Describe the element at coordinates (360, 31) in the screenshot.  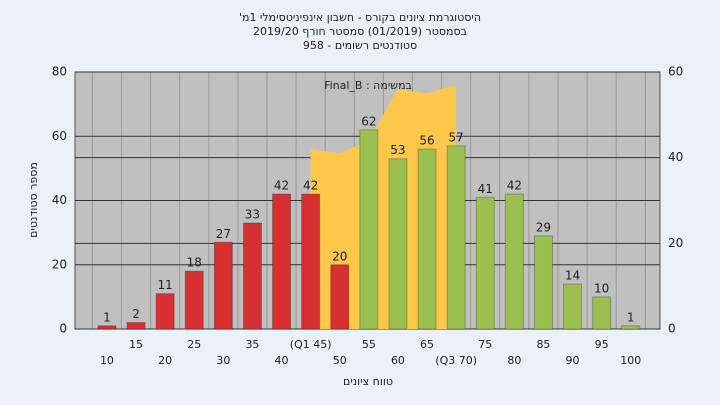
I see `title-line: בסמסטר (01/2019) סמסטר חורף 2019/20` at that location.